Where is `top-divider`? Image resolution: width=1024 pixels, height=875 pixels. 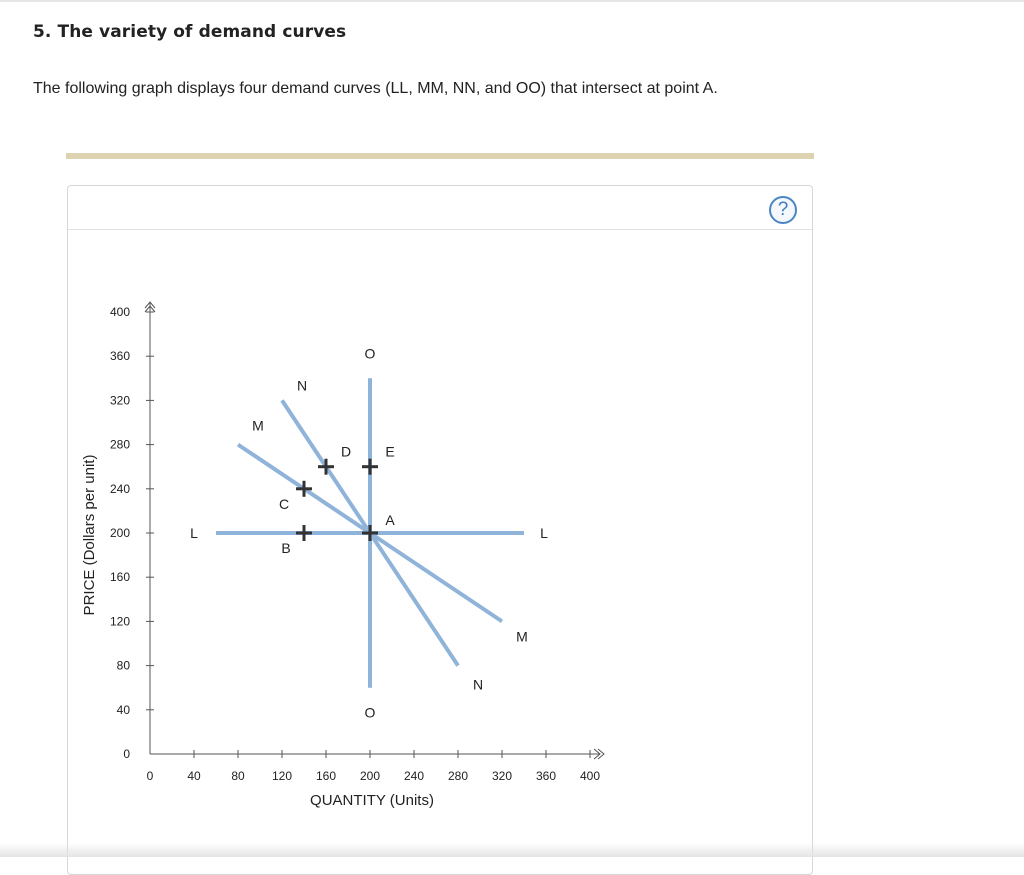
top-divider is located at coordinates (512, 1).